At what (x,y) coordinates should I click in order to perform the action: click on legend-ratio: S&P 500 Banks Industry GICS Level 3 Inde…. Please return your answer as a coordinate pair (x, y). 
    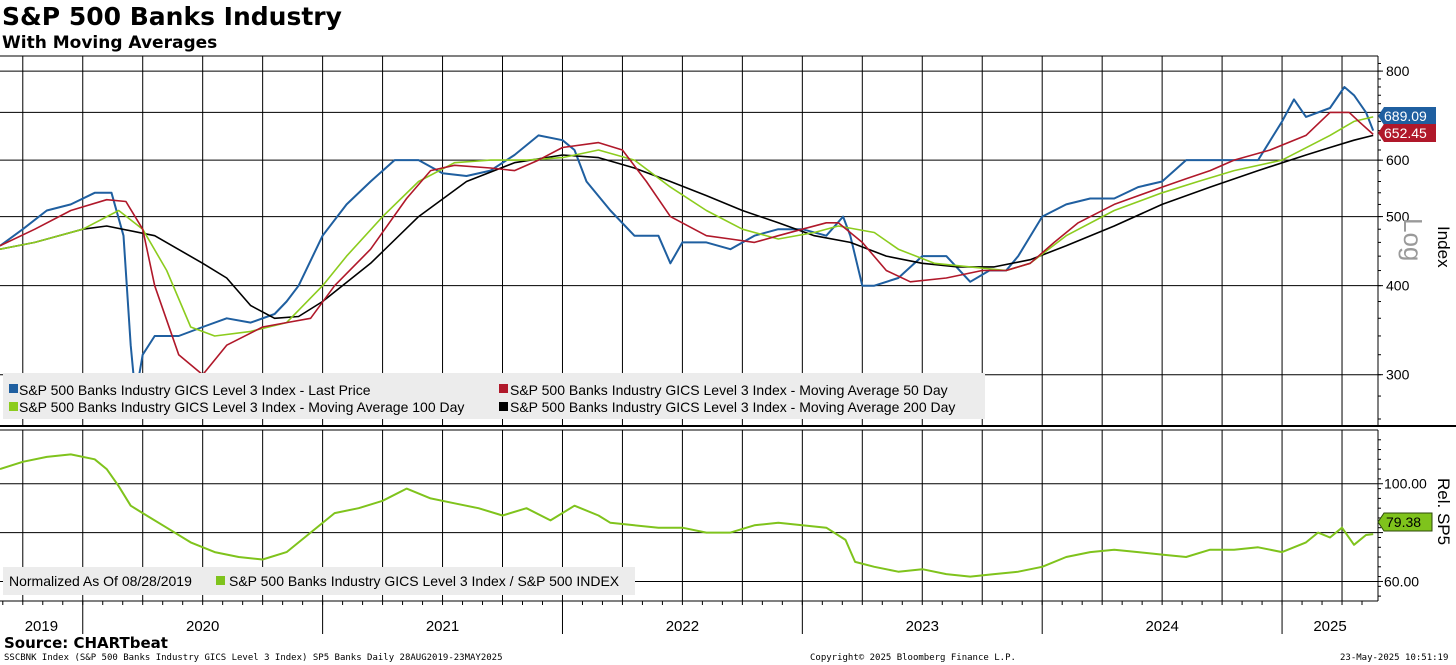
    Looking at the image, I should click on (424, 581).